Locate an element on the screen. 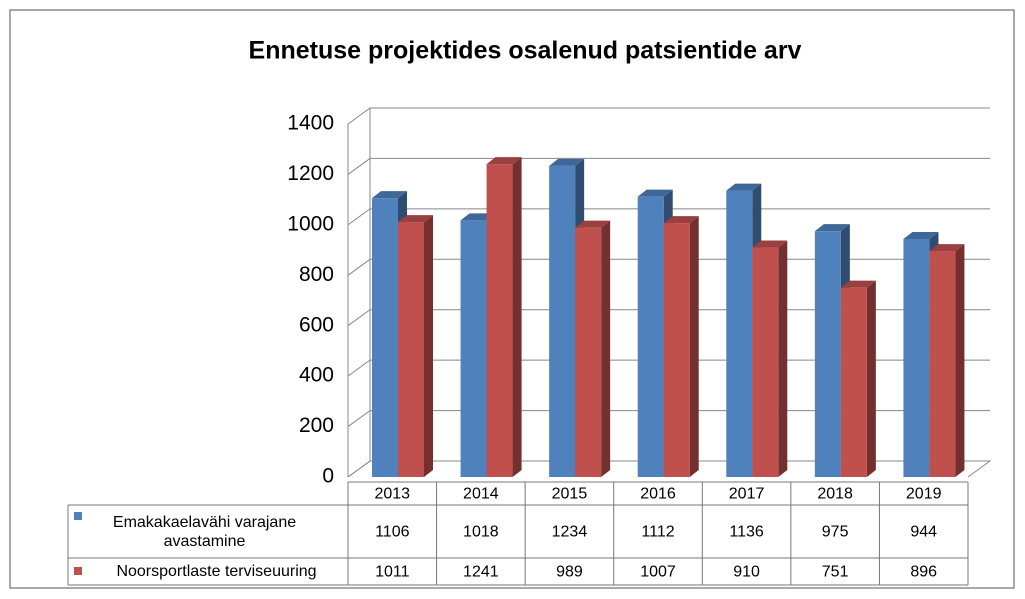 The height and width of the screenshot is (599, 1025). y-tick-label: 1200 is located at coordinates (310, 173).